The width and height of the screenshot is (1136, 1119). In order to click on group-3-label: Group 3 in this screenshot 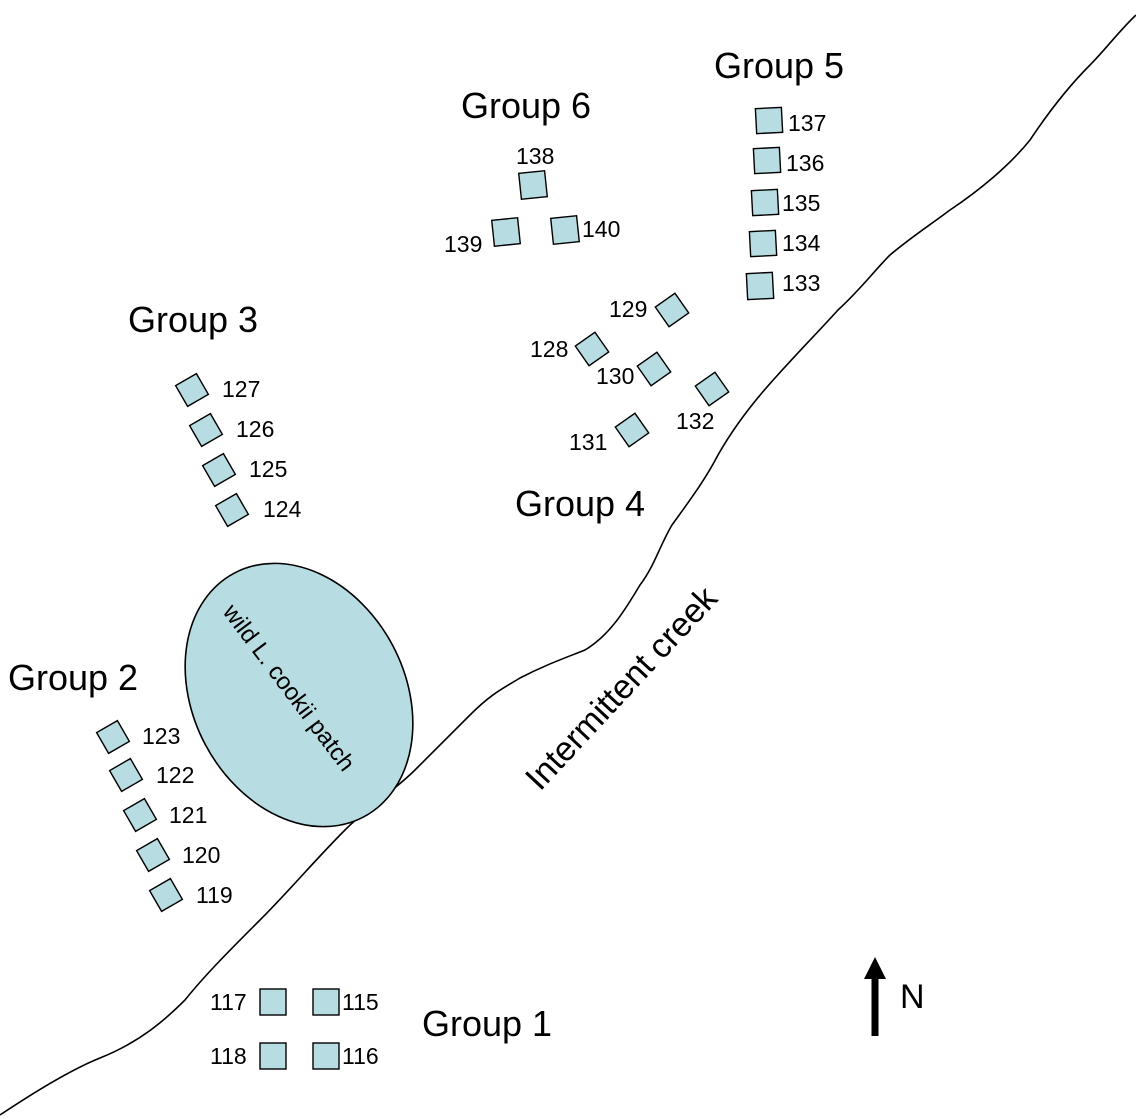, I will do `click(193, 319)`.